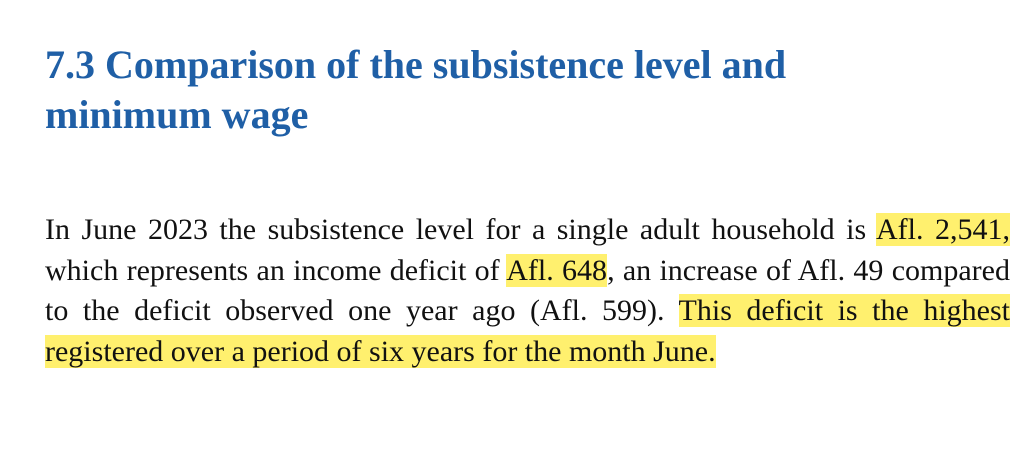 This screenshot has width=1024, height=466. Describe the element at coordinates (943, 229) in the screenshot. I see `highlight-subsistence-level: Afl. 2,541,` at that location.